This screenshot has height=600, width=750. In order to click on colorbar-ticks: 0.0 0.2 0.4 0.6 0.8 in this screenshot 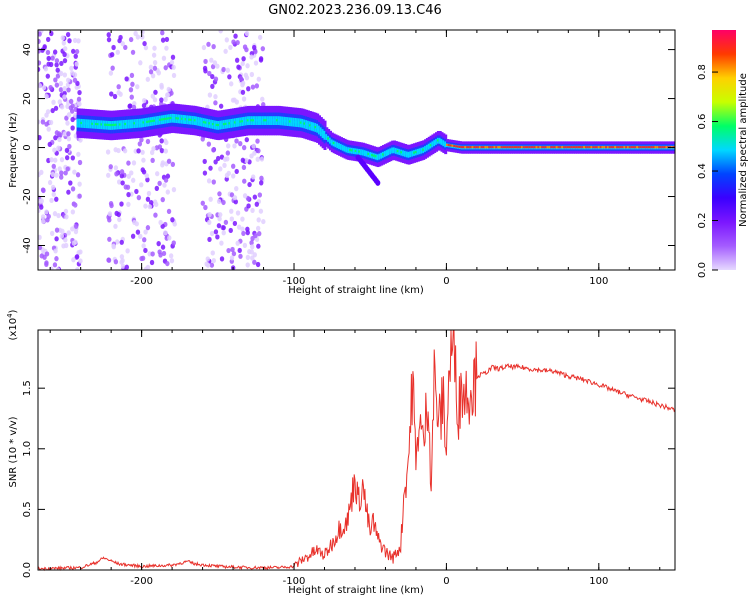, I will do `click(707, 171)`.